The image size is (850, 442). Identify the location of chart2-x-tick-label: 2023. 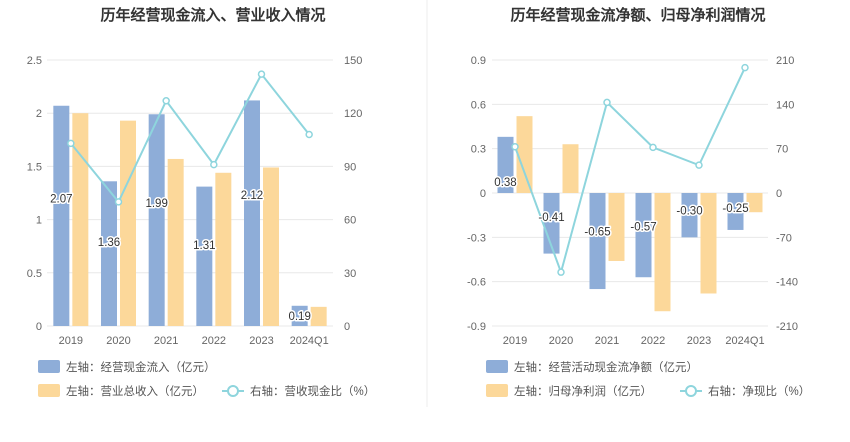
(699, 341).